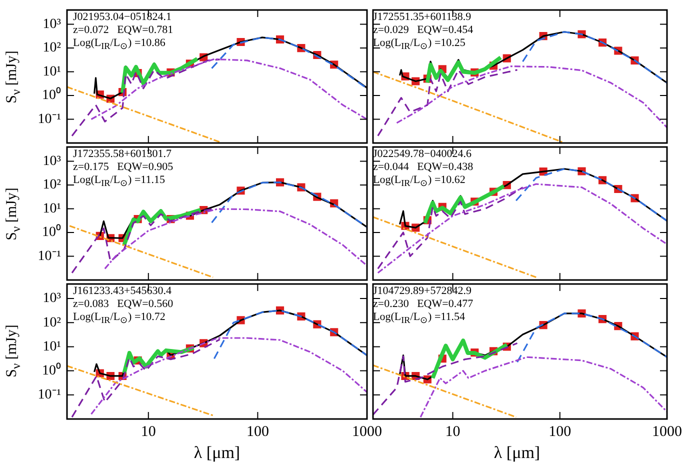  Describe the element at coordinates (119, 45) in the screenshot. I see `annotation: Log(L$_{IR}$/L$_{⊙}$) =10.86` at that location.